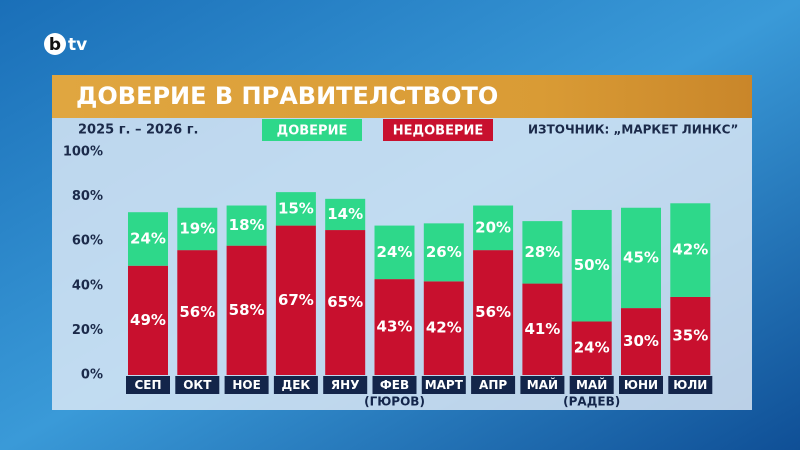 This screenshot has width=800, height=450. I want to click on value-label: 67%, so click(296, 300).